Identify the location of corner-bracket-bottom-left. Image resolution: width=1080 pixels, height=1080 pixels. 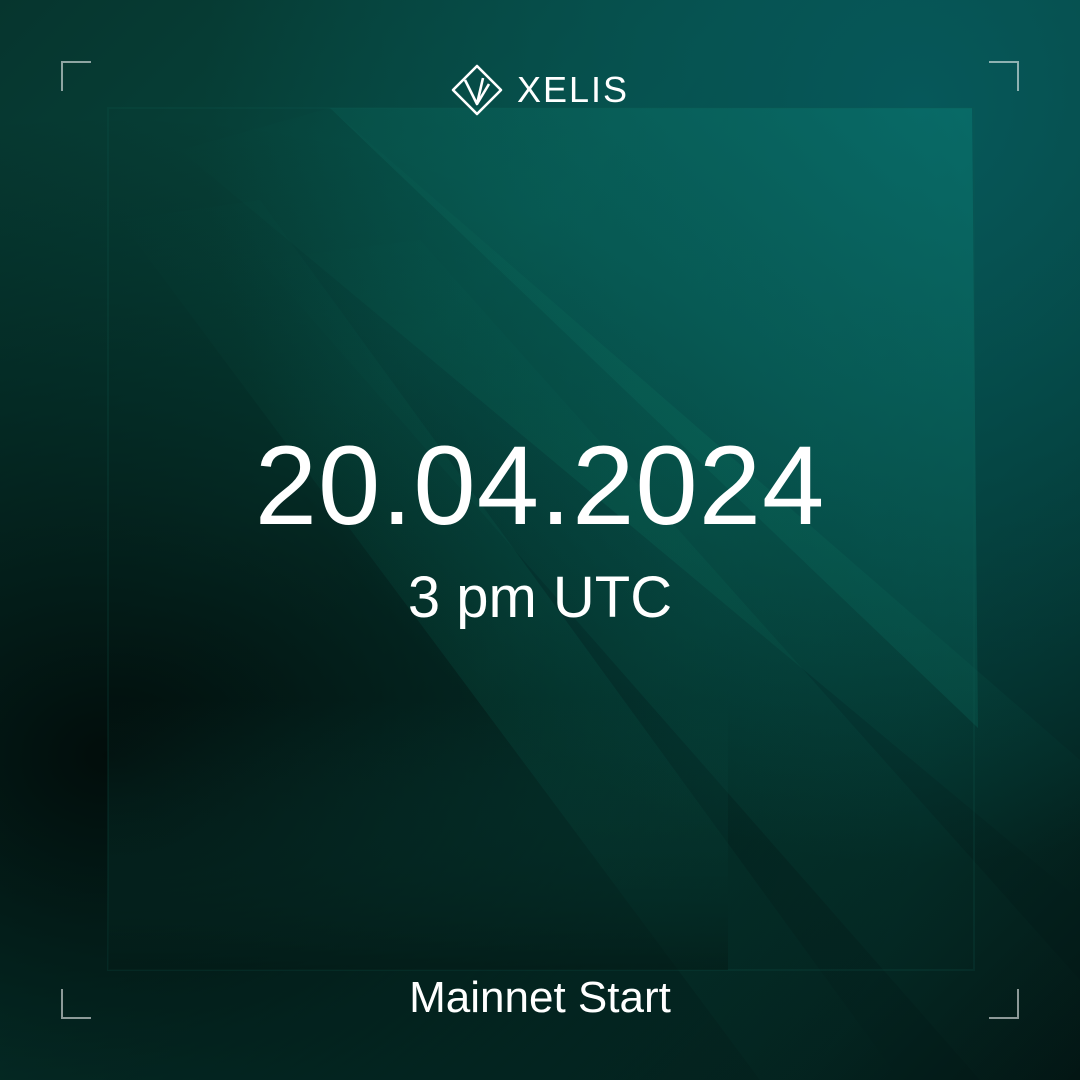
(76, 1004).